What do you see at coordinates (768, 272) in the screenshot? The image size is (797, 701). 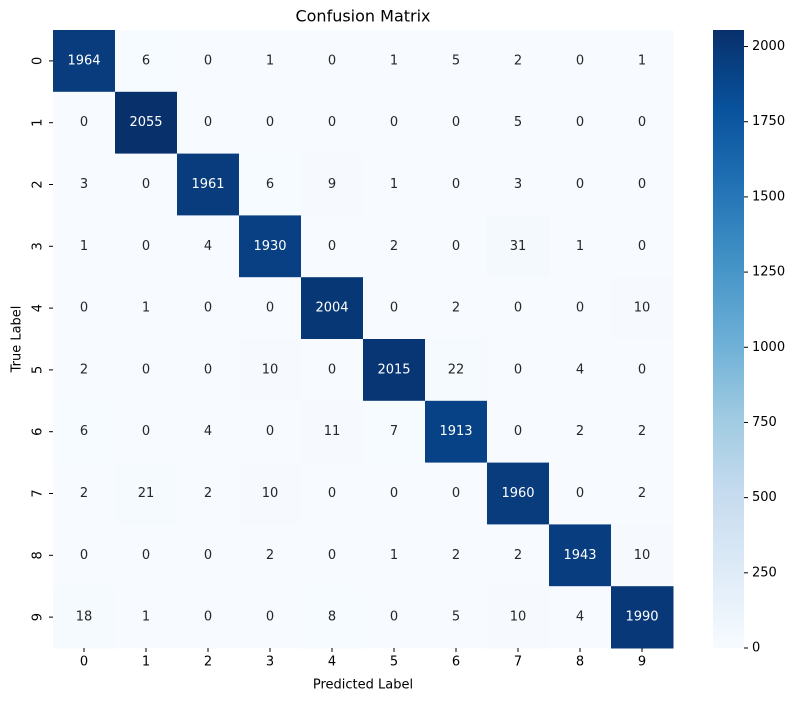 I see `colorbar-tick-label: 1250` at bounding box center [768, 272].